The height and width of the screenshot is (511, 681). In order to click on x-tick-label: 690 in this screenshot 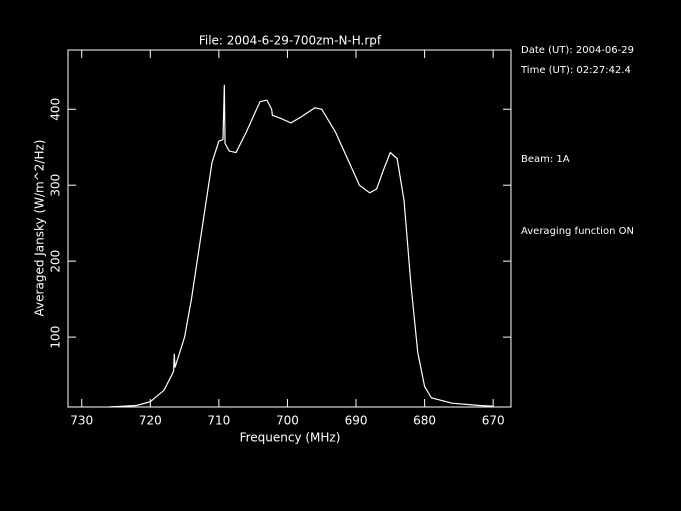, I will do `click(356, 421)`.